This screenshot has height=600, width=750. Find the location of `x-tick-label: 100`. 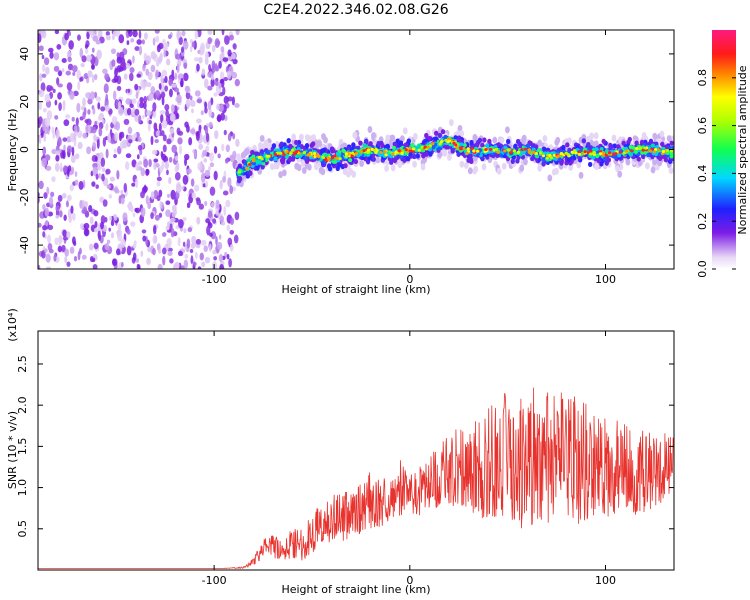

x-tick-label: 100 is located at coordinates (605, 580).